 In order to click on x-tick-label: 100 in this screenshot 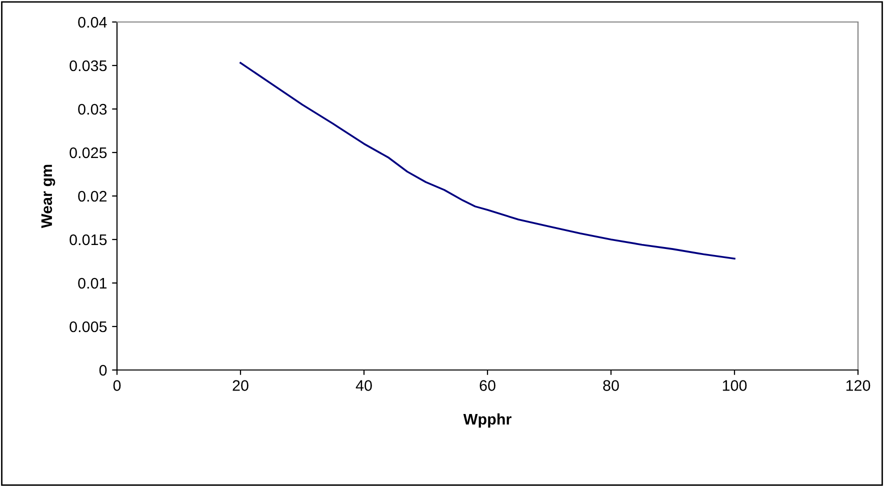, I will do `click(734, 385)`.